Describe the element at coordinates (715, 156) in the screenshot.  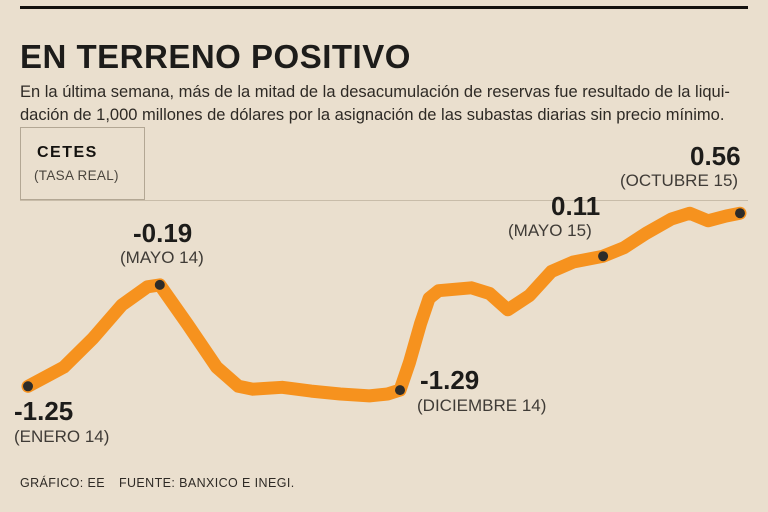
I see `annotation-value-octubre15: 0.56` at that location.